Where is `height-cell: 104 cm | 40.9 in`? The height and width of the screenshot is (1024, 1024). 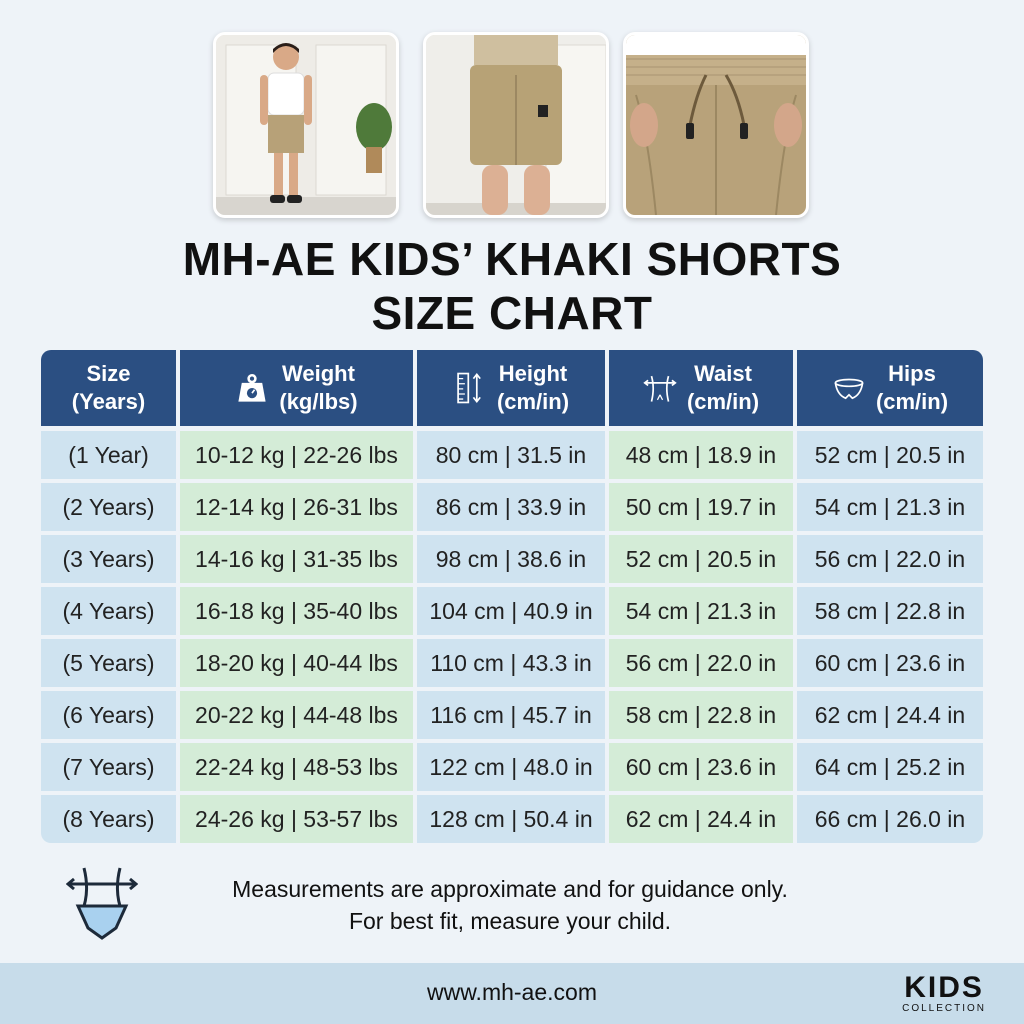
height-cell: 104 cm | 40.9 in is located at coordinates (511, 611).